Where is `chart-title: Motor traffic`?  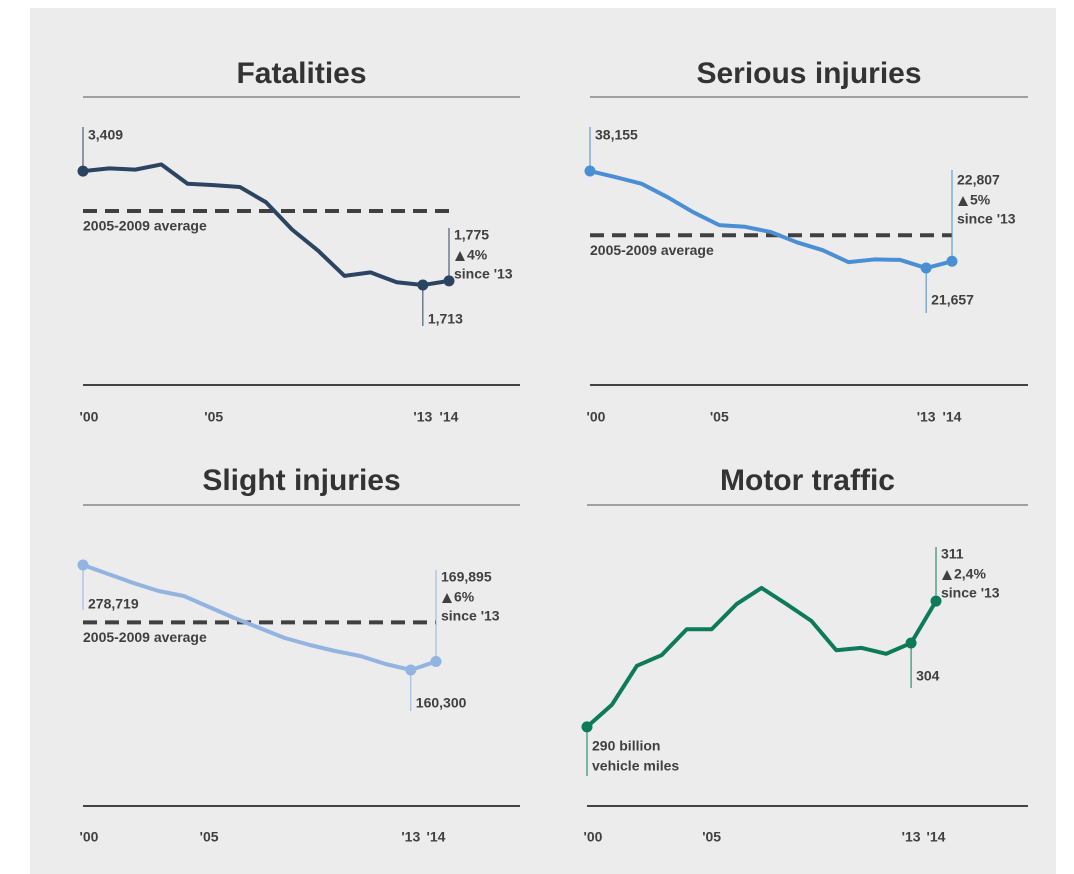 chart-title: Motor traffic is located at coordinates (807, 480).